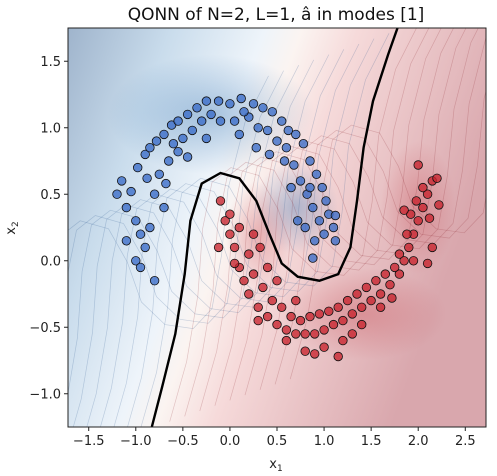  Describe the element at coordinates (50, 128) in the screenshot. I see `y-tick-label: 1.0` at that location.